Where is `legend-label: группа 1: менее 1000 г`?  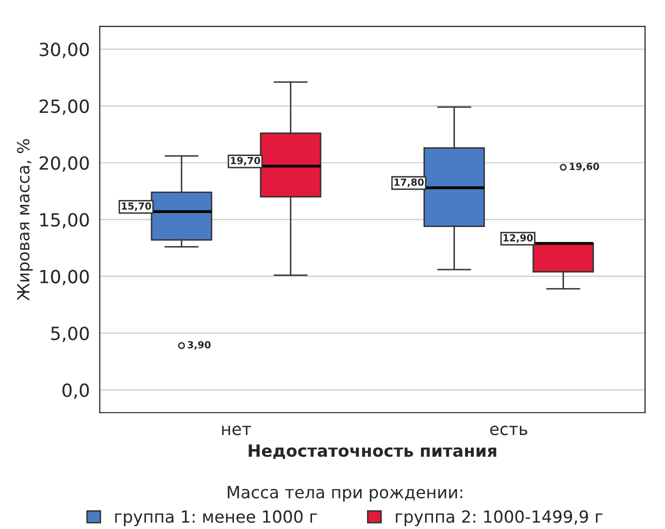
legend-label: группа 1: менее 1000 г is located at coordinates (216, 518).